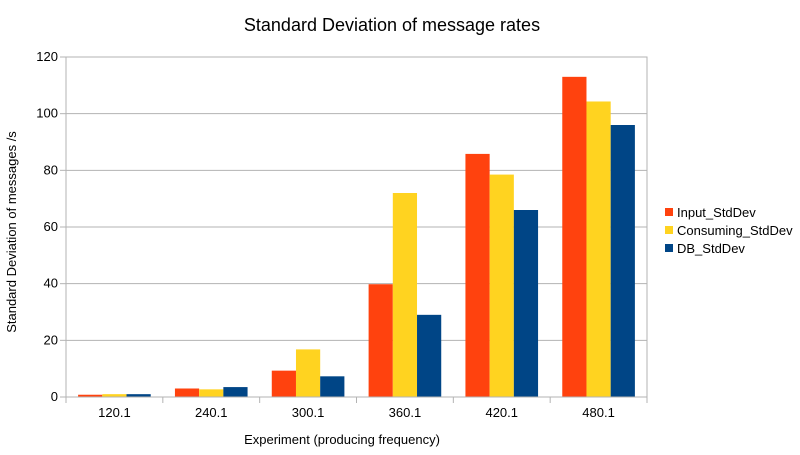 The width and height of the screenshot is (800, 455). What do you see at coordinates (308, 412) in the screenshot?
I see `x-tick-label: 300.1` at bounding box center [308, 412].